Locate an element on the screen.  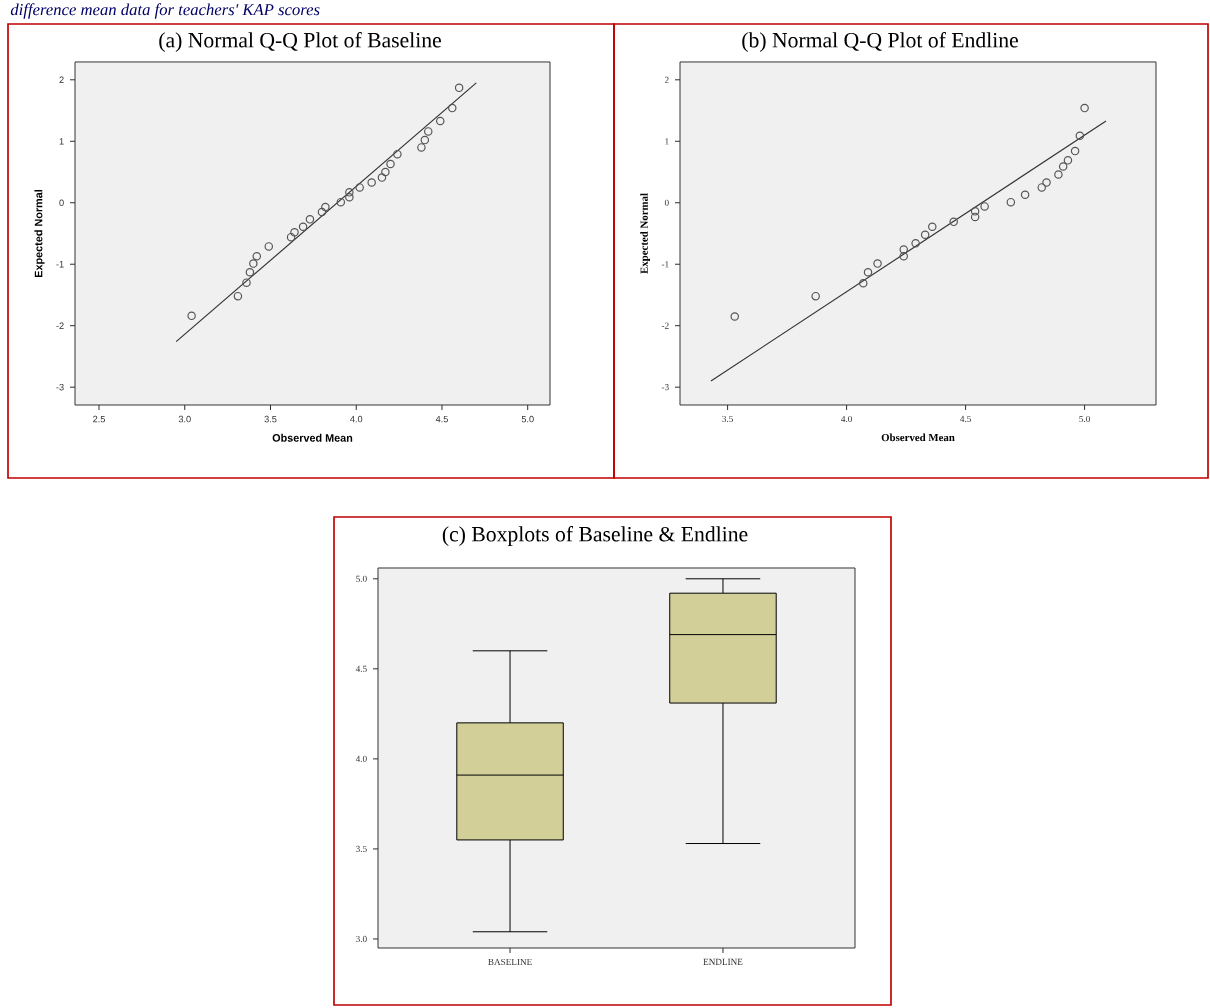
chart-title: (c) Boxplots of Baseline & Endline is located at coordinates (595, 536).